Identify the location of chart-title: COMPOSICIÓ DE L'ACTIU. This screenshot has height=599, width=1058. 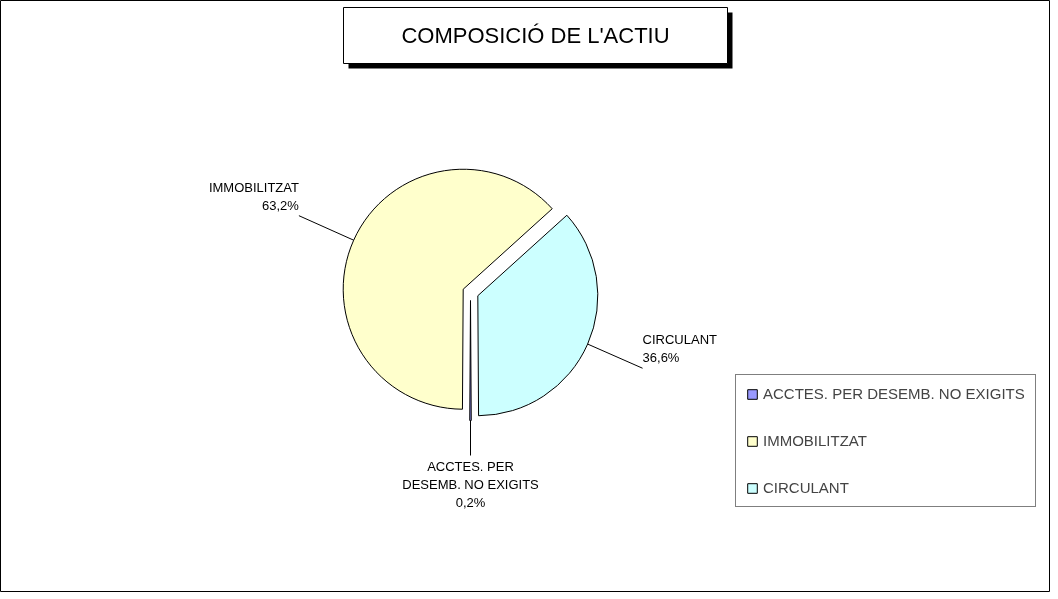
(535, 35).